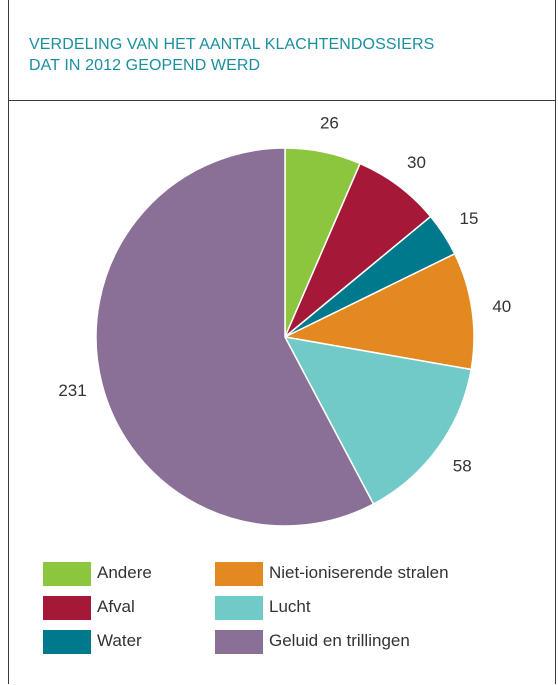 This screenshot has width=558, height=685. What do you see at coordinates (359, 572) in the screenshot?
I see `legend-label: Niet-ioniserende stralen` at bounding box center [359, 572].